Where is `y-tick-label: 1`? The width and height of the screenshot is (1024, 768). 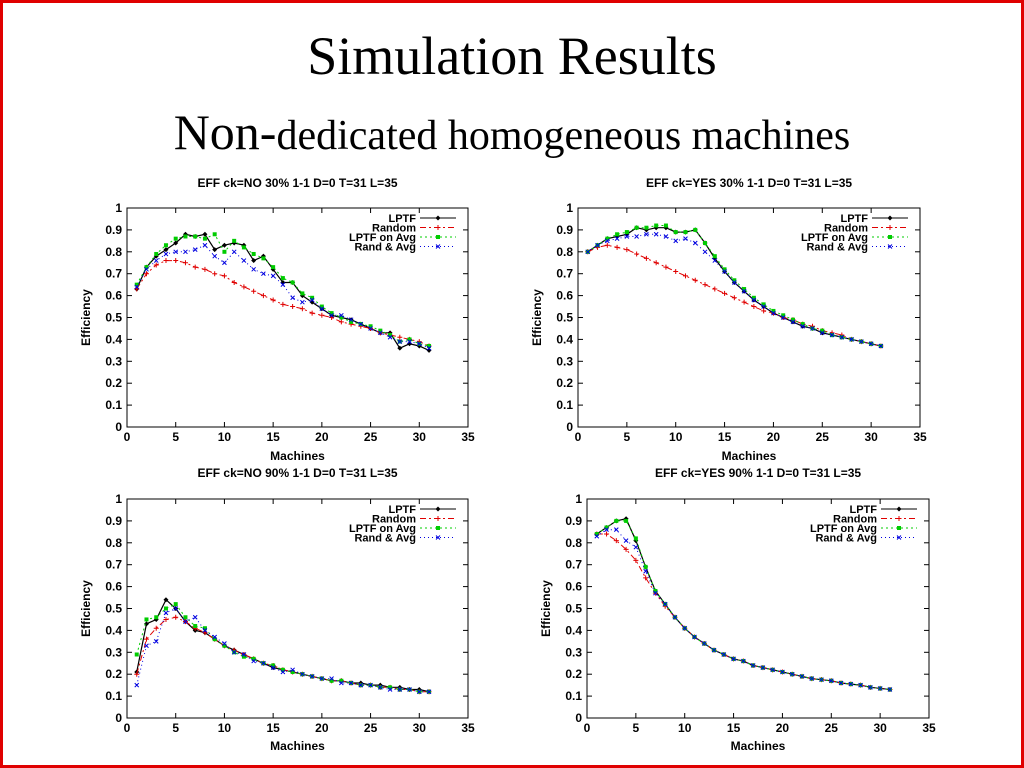 y-tick-label: 1 is located at coordinates (118, 208).